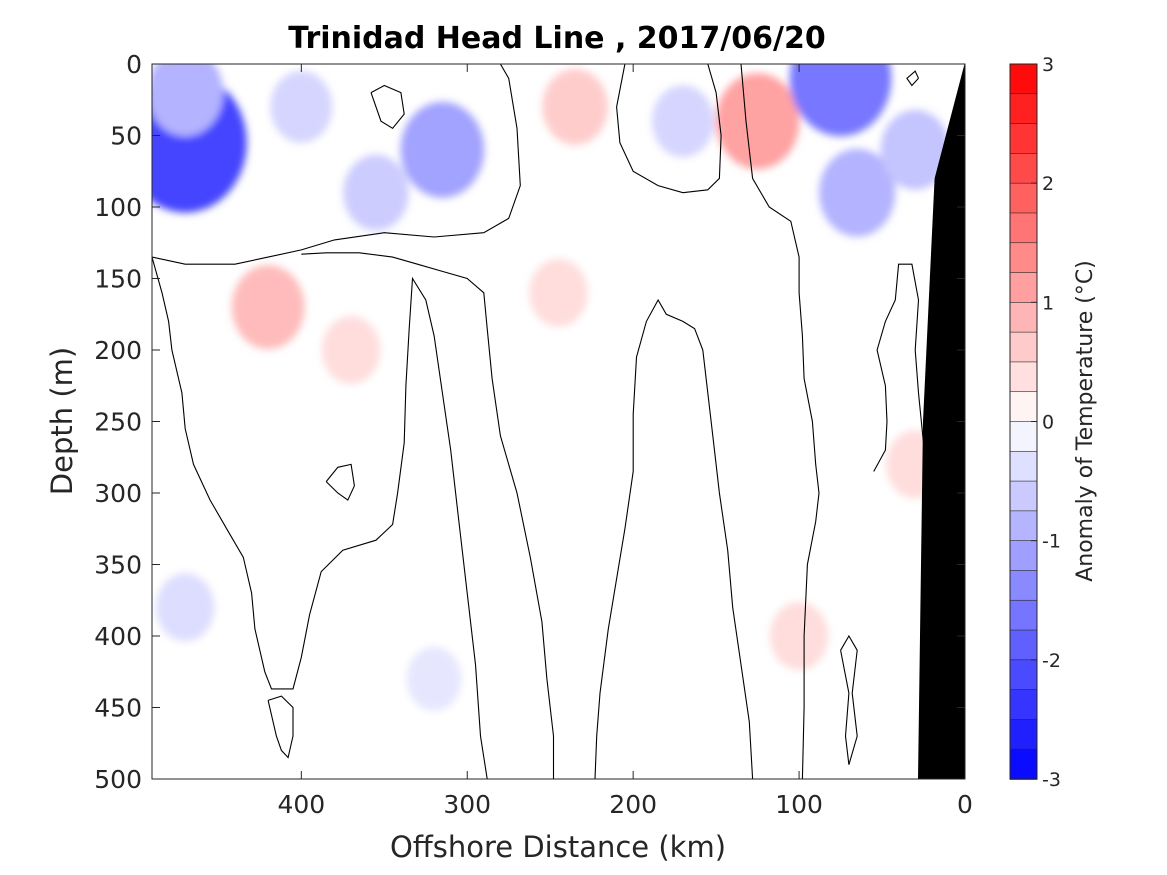 This screenshot has height=875, width=1167. Describe the element at coordinates (118, 207) in the screenshot. I see `y-tick-label: 100` at that location.